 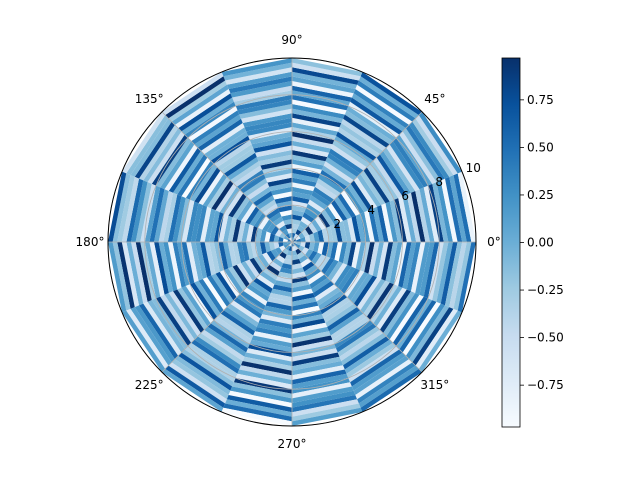 I want to click on angular-tick-label: 135°, so click(x=149, y=99).